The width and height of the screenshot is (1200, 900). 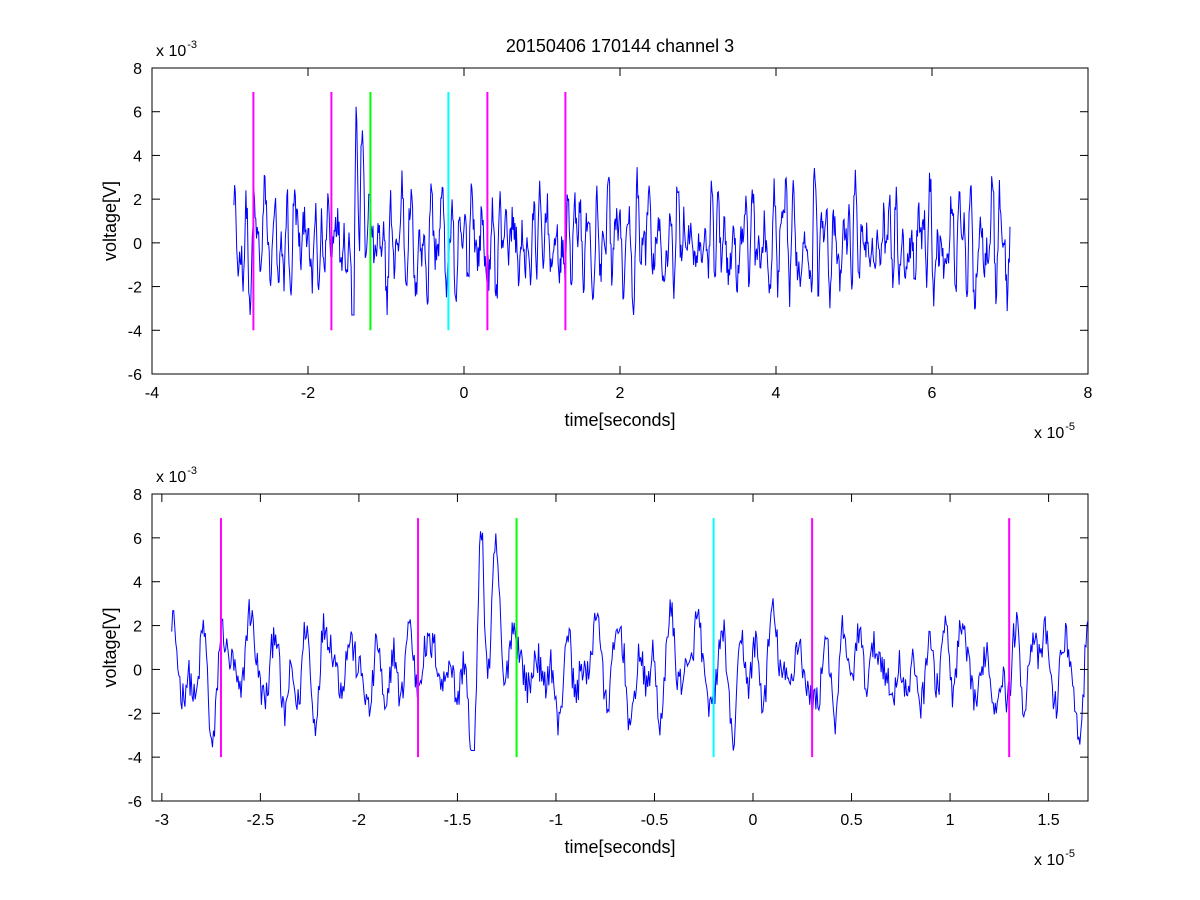 I want to click on x-tick-label: -0.5, so click(x=655, y=820).